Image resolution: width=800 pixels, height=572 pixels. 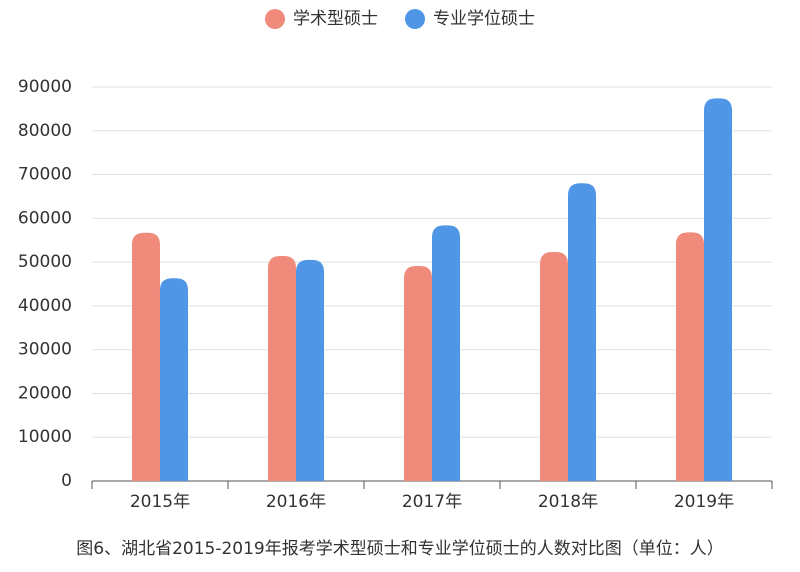 What do you see at coordinates (704, 502) in the screenshot?
I see `x-tick-label: 2019年` at bounding box center [704, 502].